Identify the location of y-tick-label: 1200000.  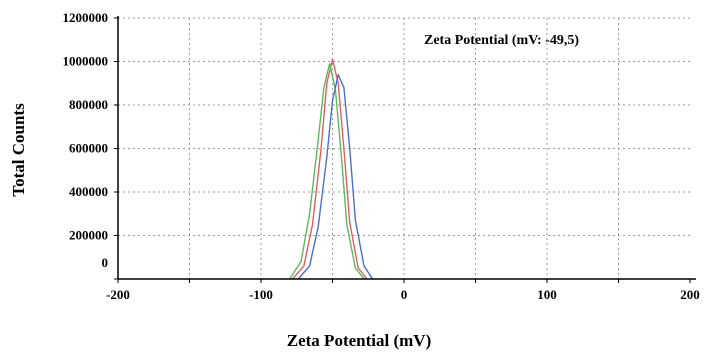
(86, 17).